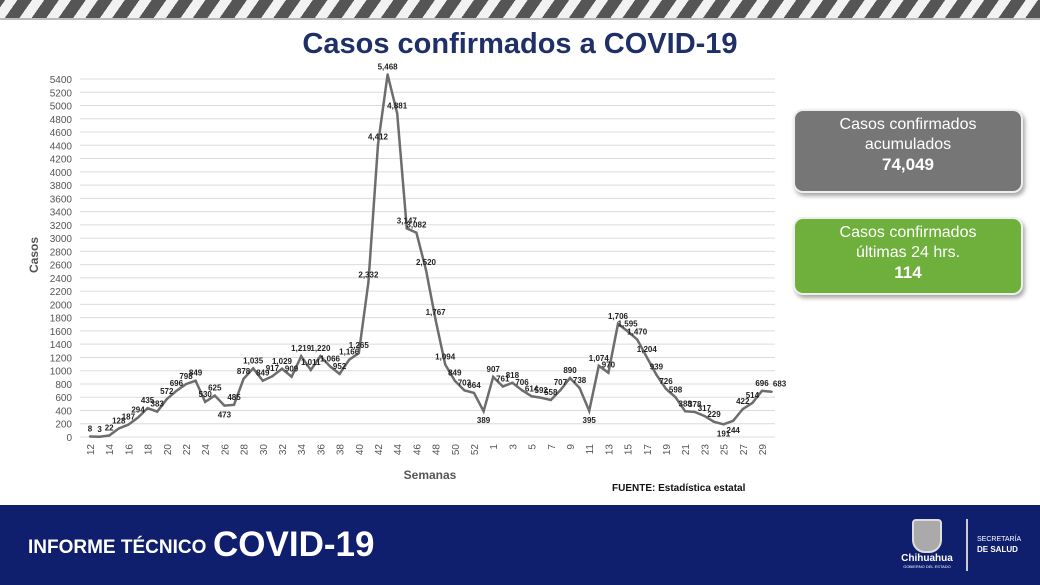 The height and width of the screenshot is (585, 1040). Describe the element at coordinates (283, 450) in the screenshot. I see `x-tick-label: 32` at that location.